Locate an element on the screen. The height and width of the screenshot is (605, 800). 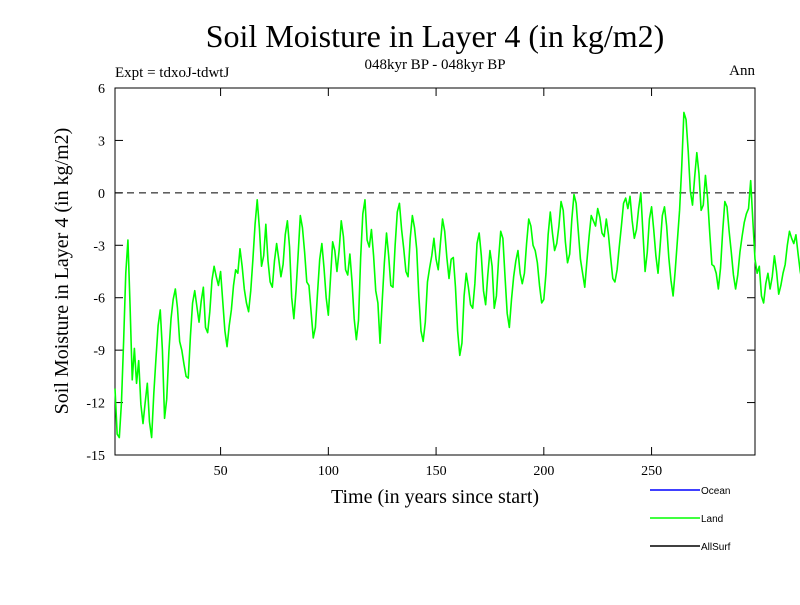
y-axis-label: Soil Moisture in Layer 4 (in kg/m2) is located at coordinates (62, 271).